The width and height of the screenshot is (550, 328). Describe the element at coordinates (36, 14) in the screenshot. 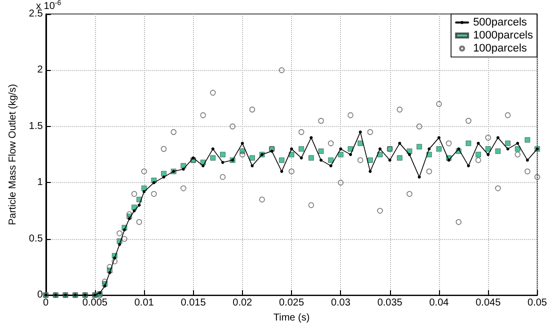

I see `y-tick-label: 2.5` at that location.